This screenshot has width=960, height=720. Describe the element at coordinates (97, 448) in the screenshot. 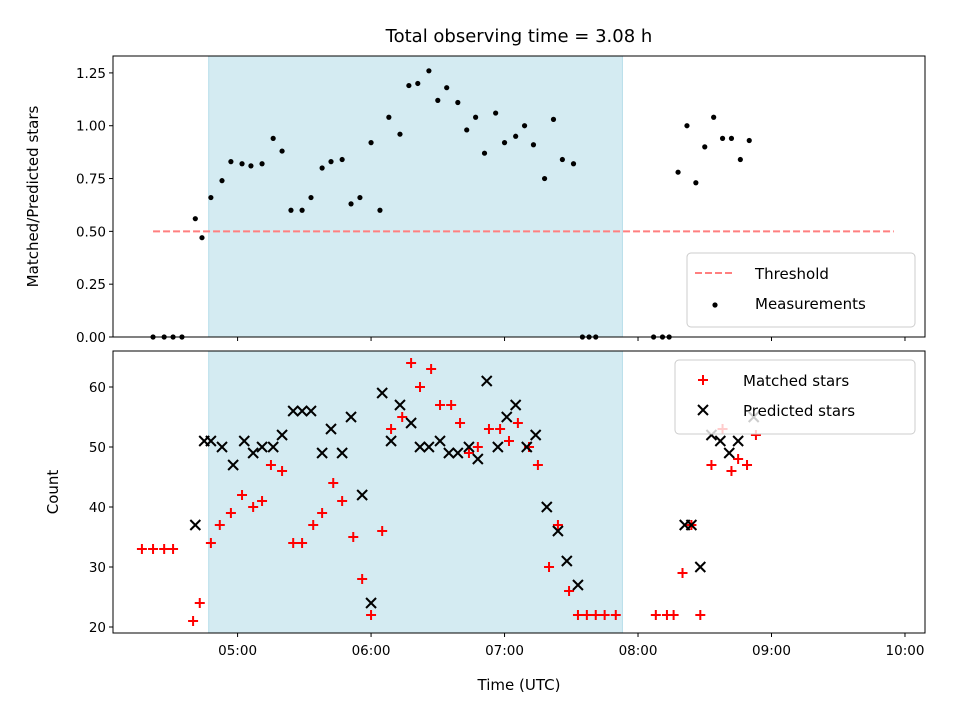

I see `y-tick-label: 50` at that location.